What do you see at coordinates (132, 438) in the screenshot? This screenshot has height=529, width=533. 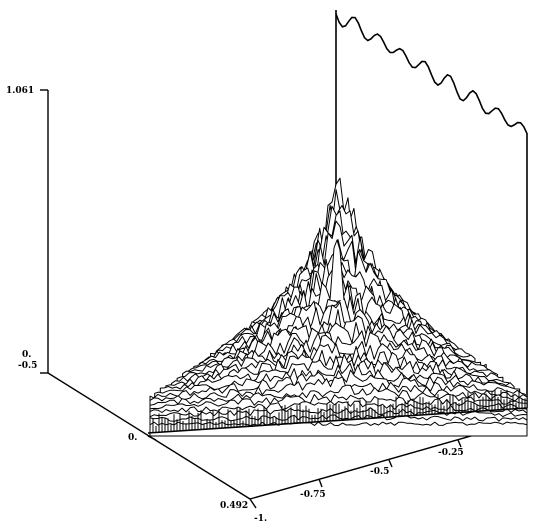 I see `y-tick-mid: 0.` at bounding box center [132, 438].